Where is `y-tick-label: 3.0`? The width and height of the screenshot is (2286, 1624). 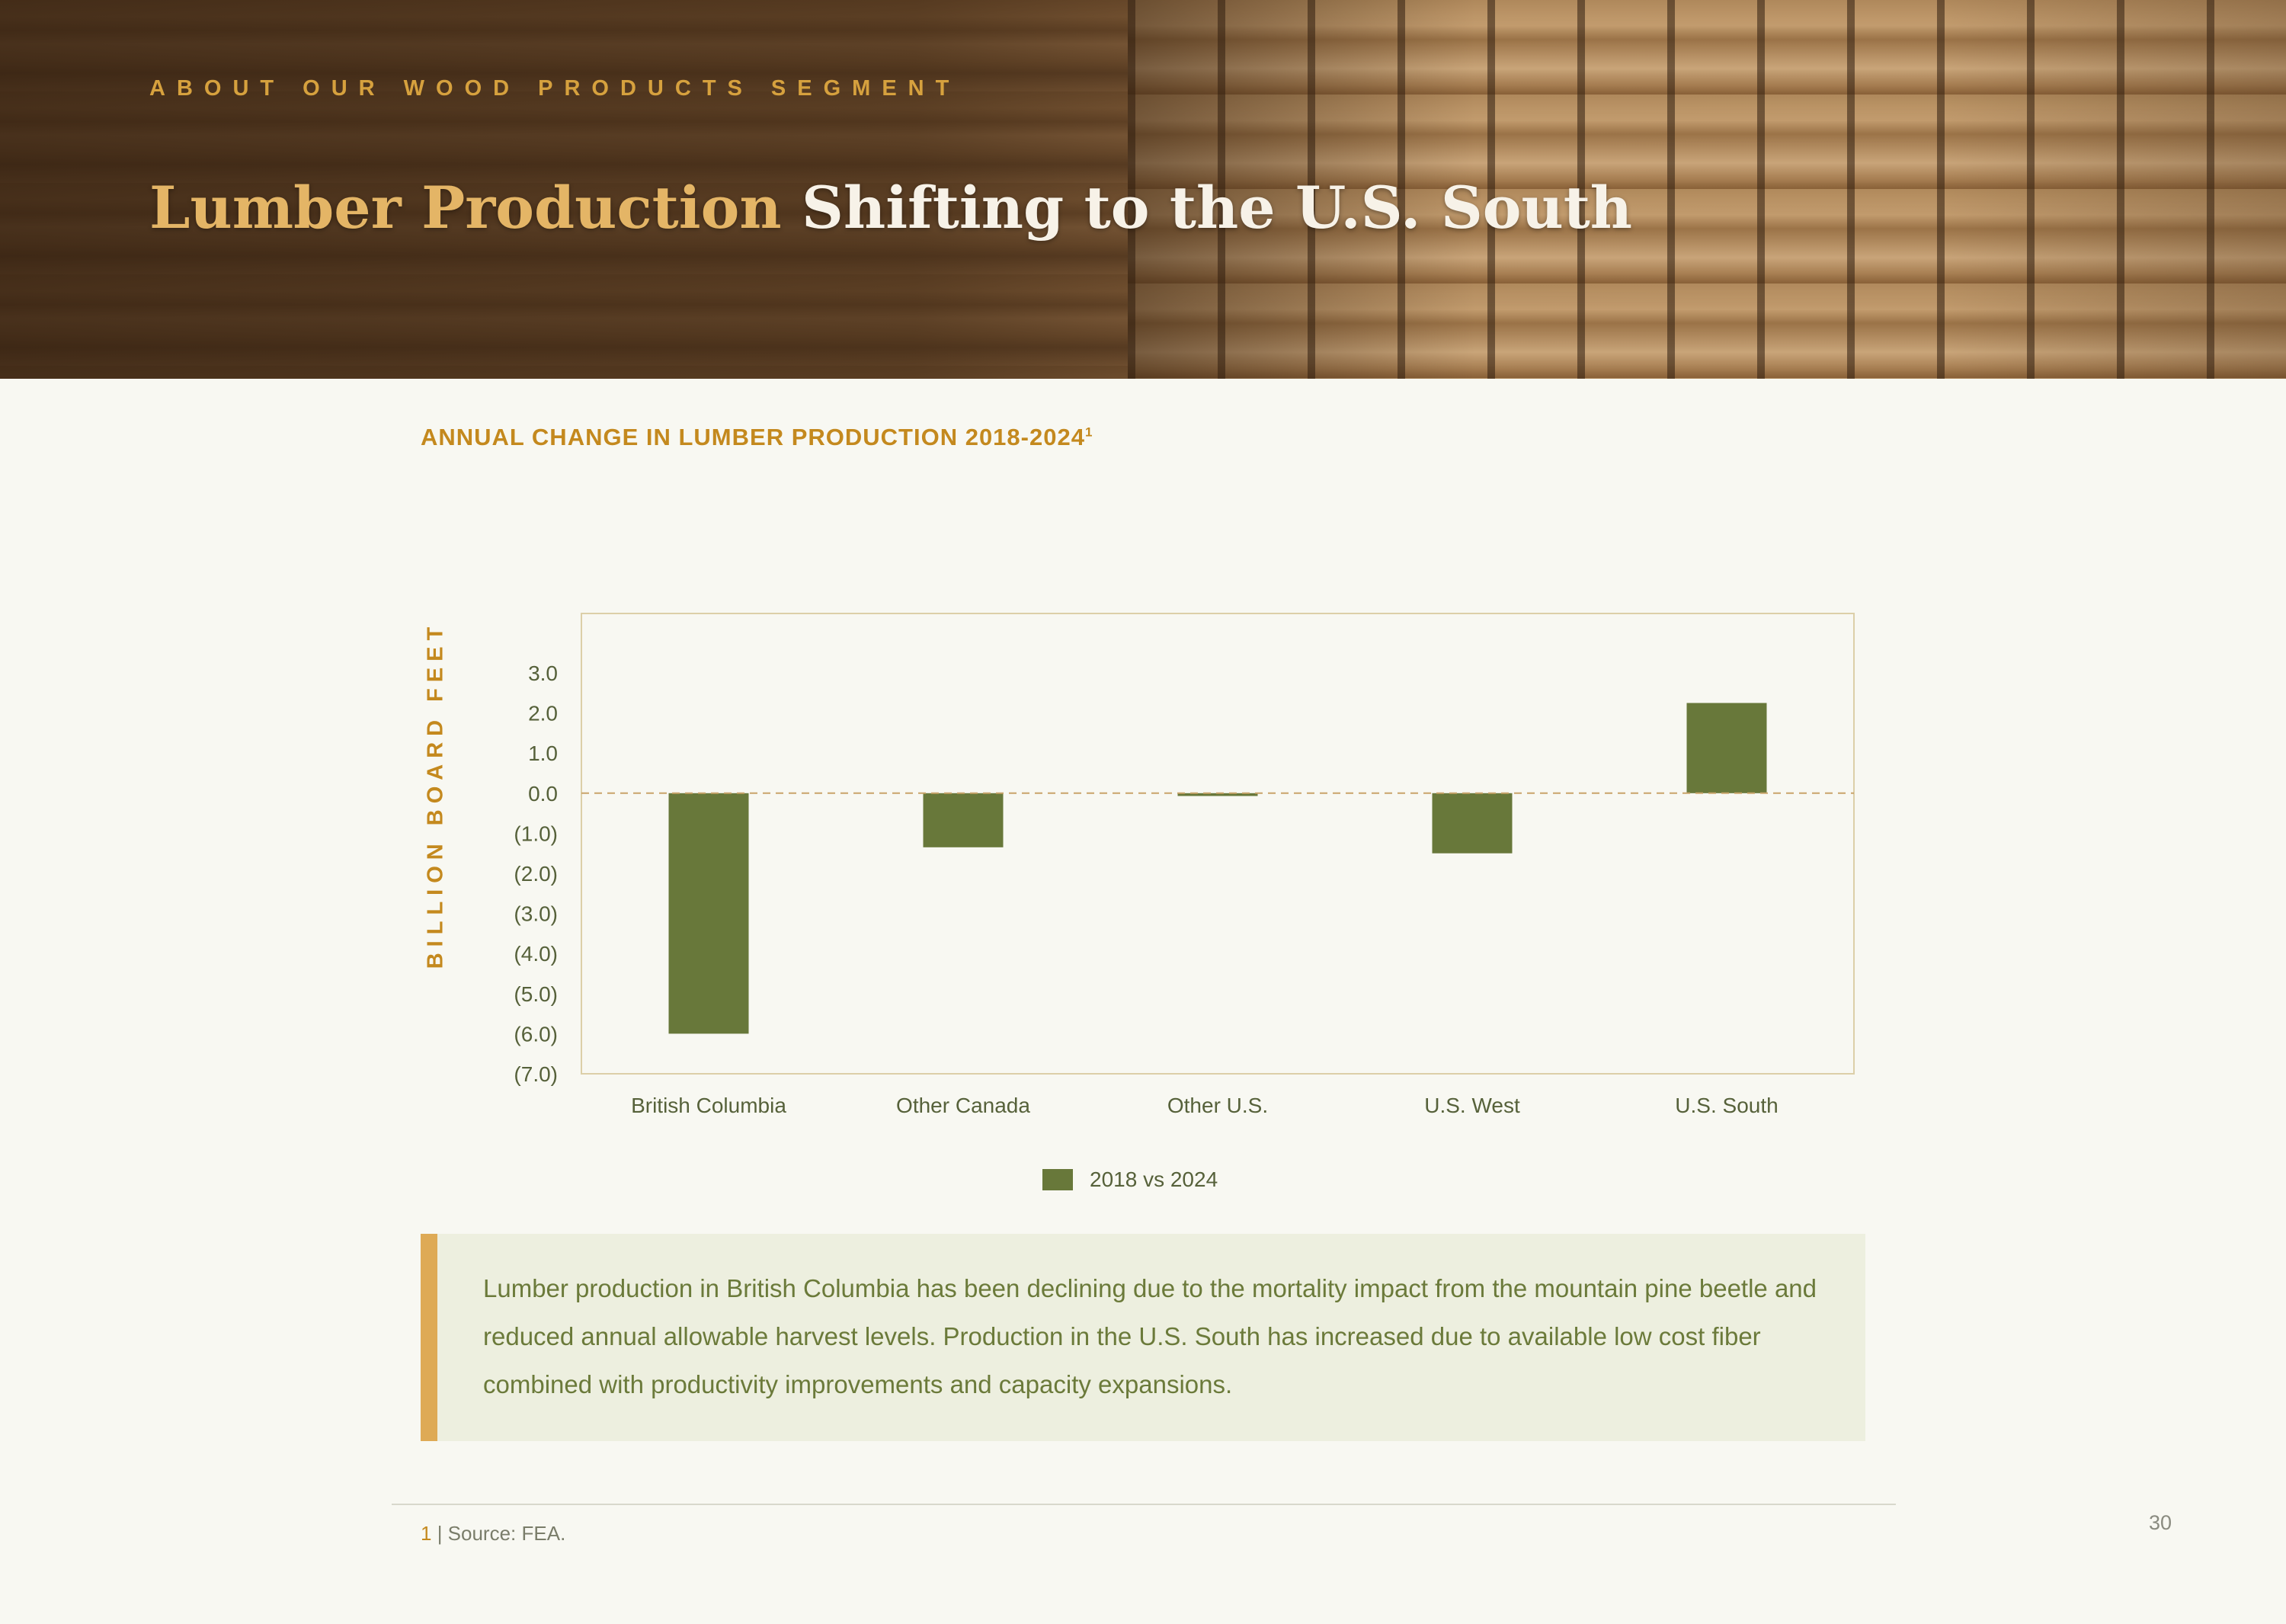 y-tick-label: 3.0 is located at coordinates (543, 673).